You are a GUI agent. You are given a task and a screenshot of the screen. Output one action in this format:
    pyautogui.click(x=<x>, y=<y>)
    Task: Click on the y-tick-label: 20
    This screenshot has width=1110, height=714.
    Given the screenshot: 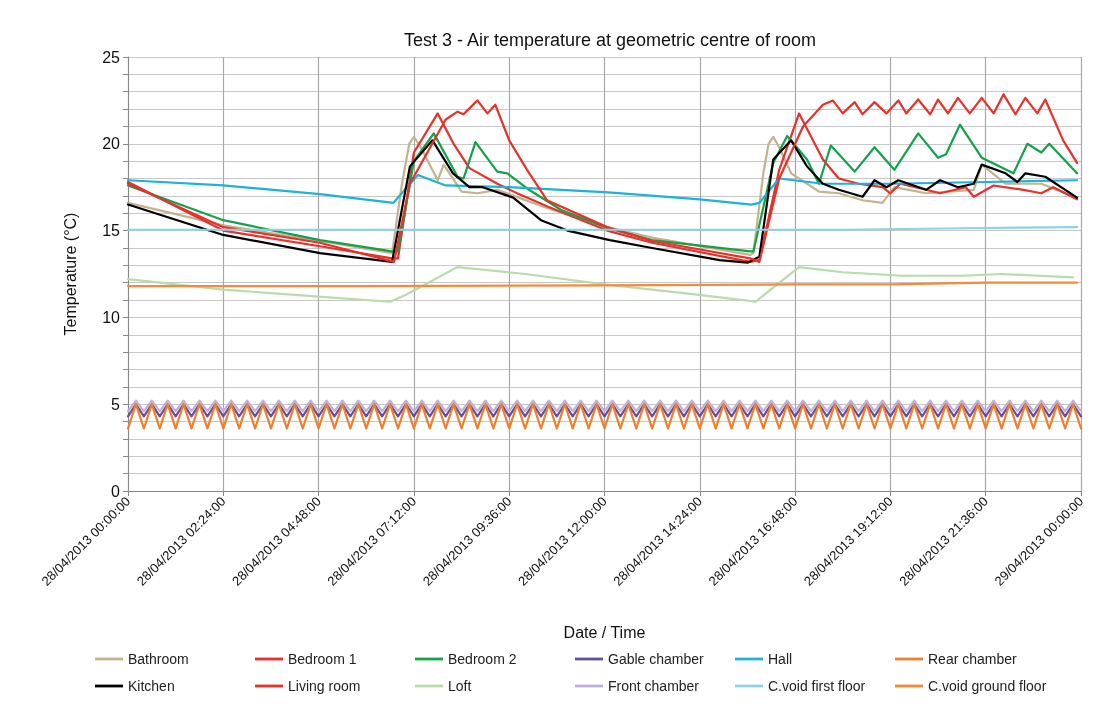 What is the action you would take?
    pyautogui.click(x=111, y=144)
    